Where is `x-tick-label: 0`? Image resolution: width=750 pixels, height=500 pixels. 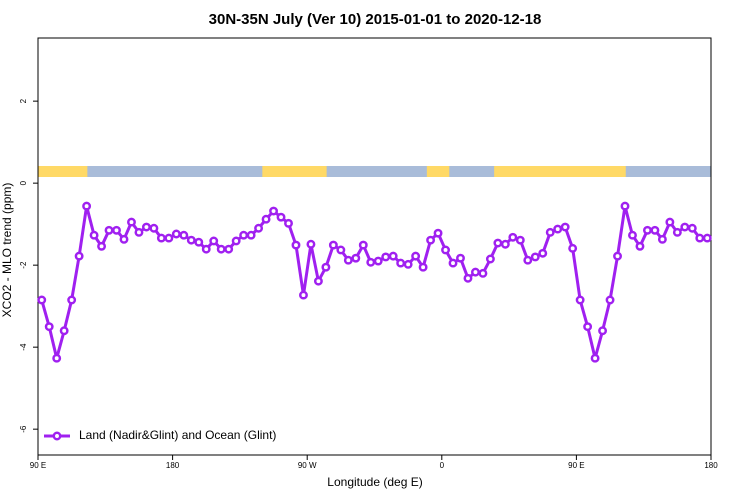
x-tick-label: 0 is located at coordinates (442, 465).